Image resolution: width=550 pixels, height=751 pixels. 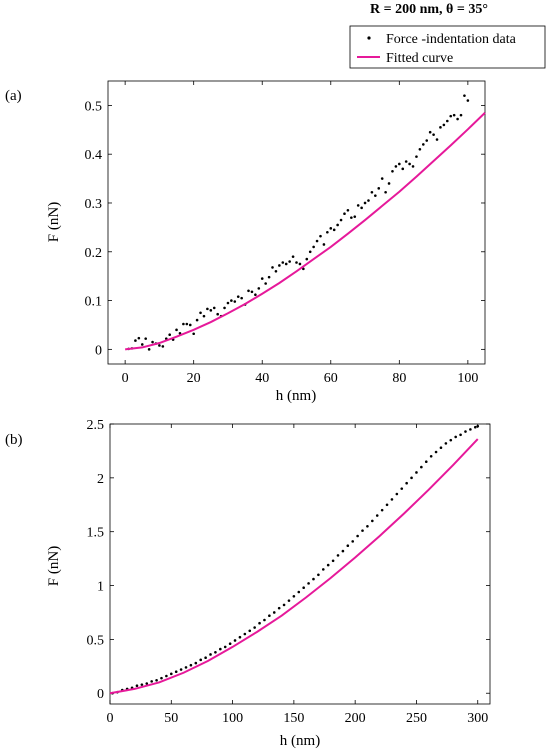 I want to click on figure-title: R = 200 nm, θ = 35°, so click(x=429, y=9).